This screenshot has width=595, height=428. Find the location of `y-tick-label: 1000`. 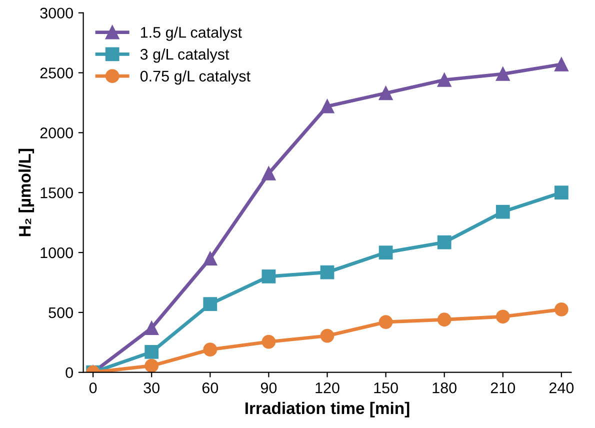

y-tick-label: 1000 is located at coordinates (56, 252).